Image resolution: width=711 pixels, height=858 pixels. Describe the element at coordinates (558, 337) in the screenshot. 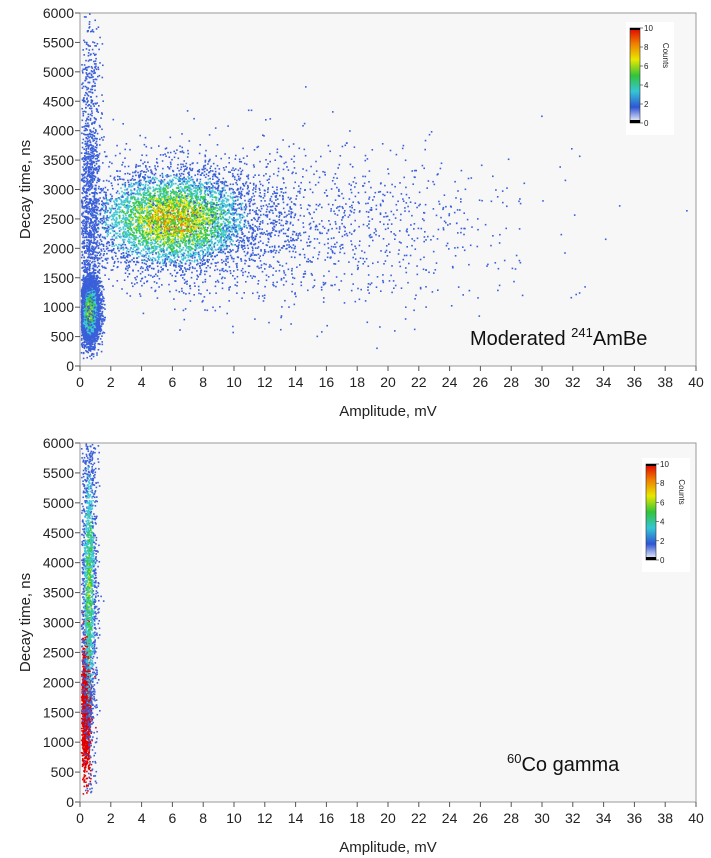

I see `source-annotation: Moderated 241AmBe` at that location.